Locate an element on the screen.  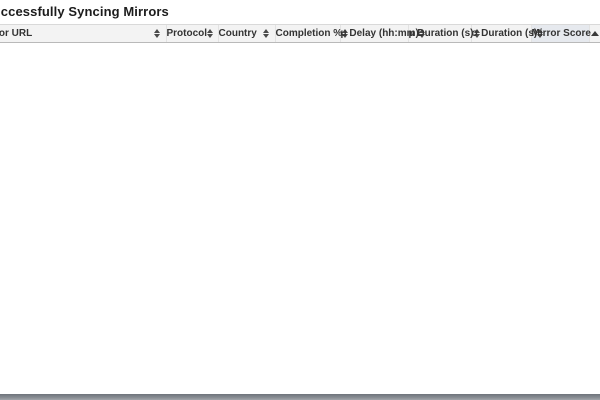
column-header-score: Mirror Score is located at coordinates (564, 33).